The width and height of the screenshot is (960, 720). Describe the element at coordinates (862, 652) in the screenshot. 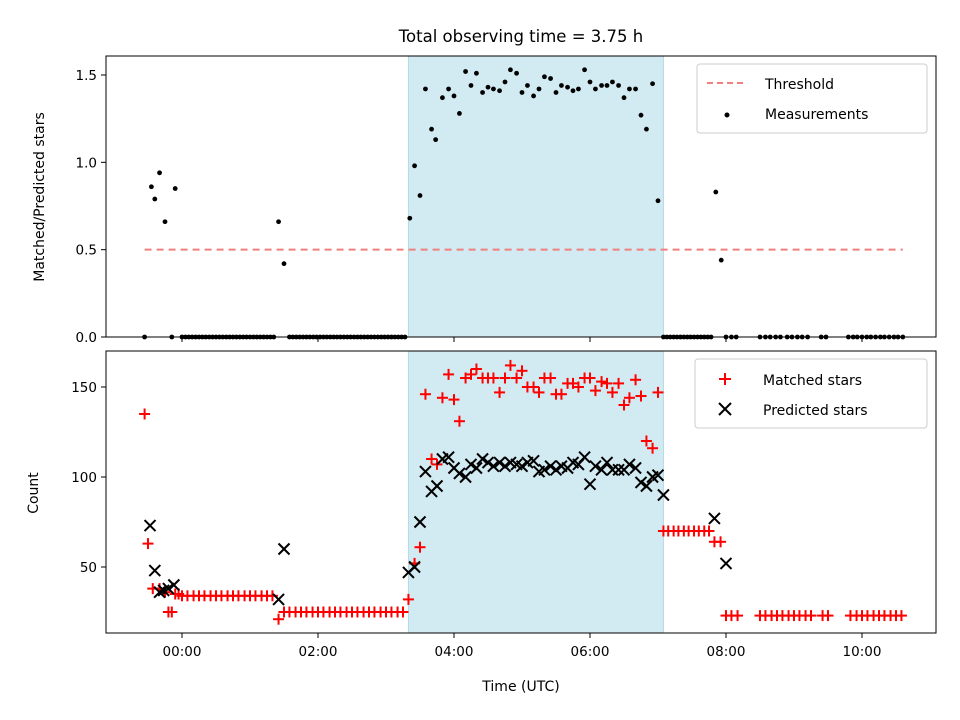

I see `bottom-x-tick-label: 10:00` at that location.